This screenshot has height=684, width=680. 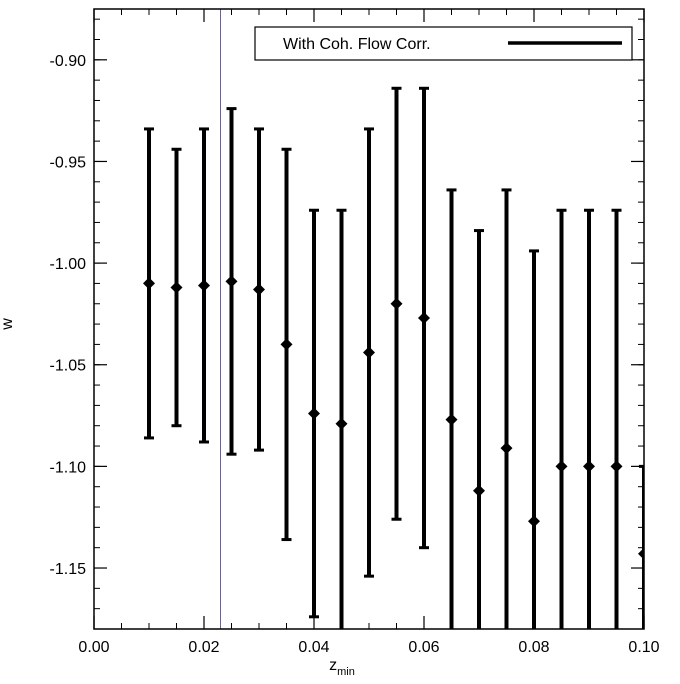 I want to click on y-tick-label: -1.00, so click(x=68, y=264).